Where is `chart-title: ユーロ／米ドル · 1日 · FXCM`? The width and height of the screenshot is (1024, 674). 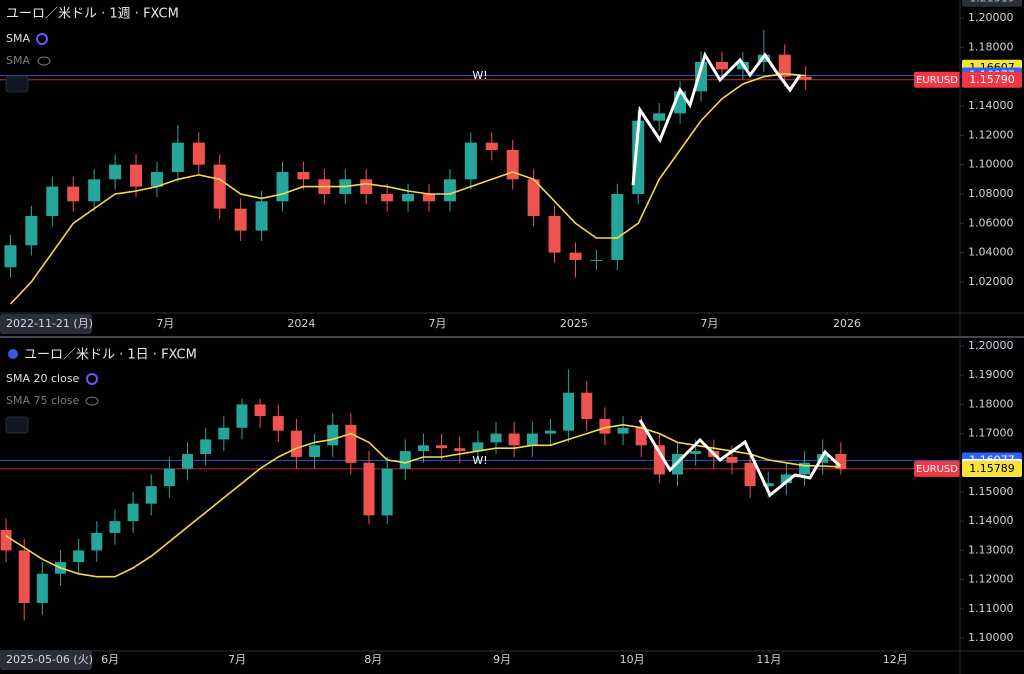
chart-title: ユーロ／米ドル · 1日 · FXCM is located at coordinates (110, 355).